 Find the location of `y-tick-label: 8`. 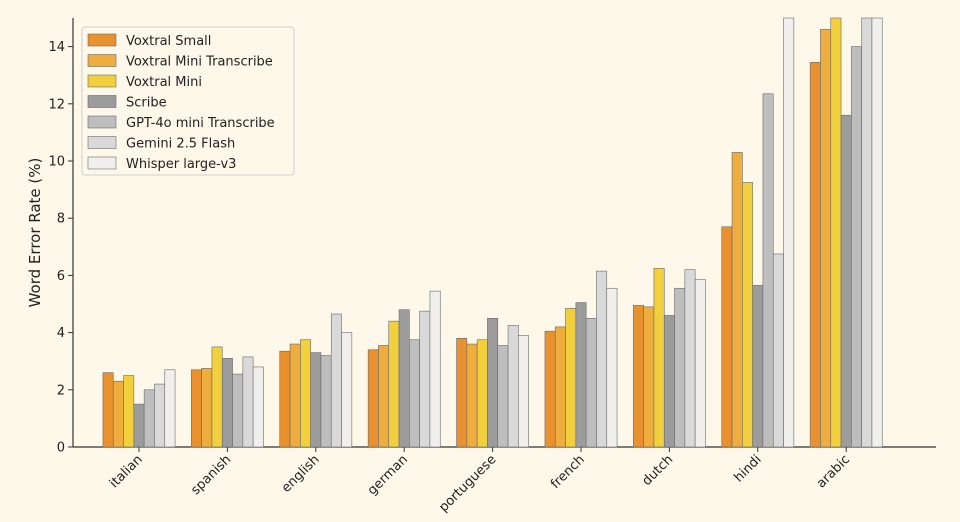

y-tick-label: 8 is located at coordinates (61, 219).